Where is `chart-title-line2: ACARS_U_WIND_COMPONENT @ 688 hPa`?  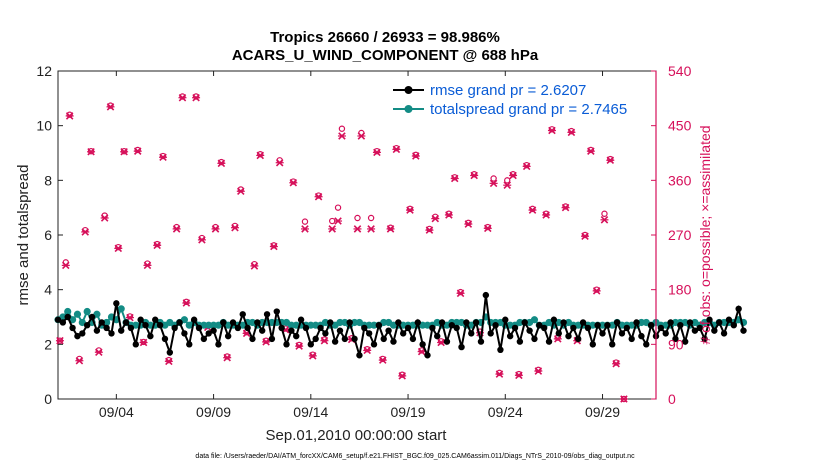
chart-title-line2: ACARS_U_WIND_COMPONENT @ 688 hPa is located at coordinates (385, 55).